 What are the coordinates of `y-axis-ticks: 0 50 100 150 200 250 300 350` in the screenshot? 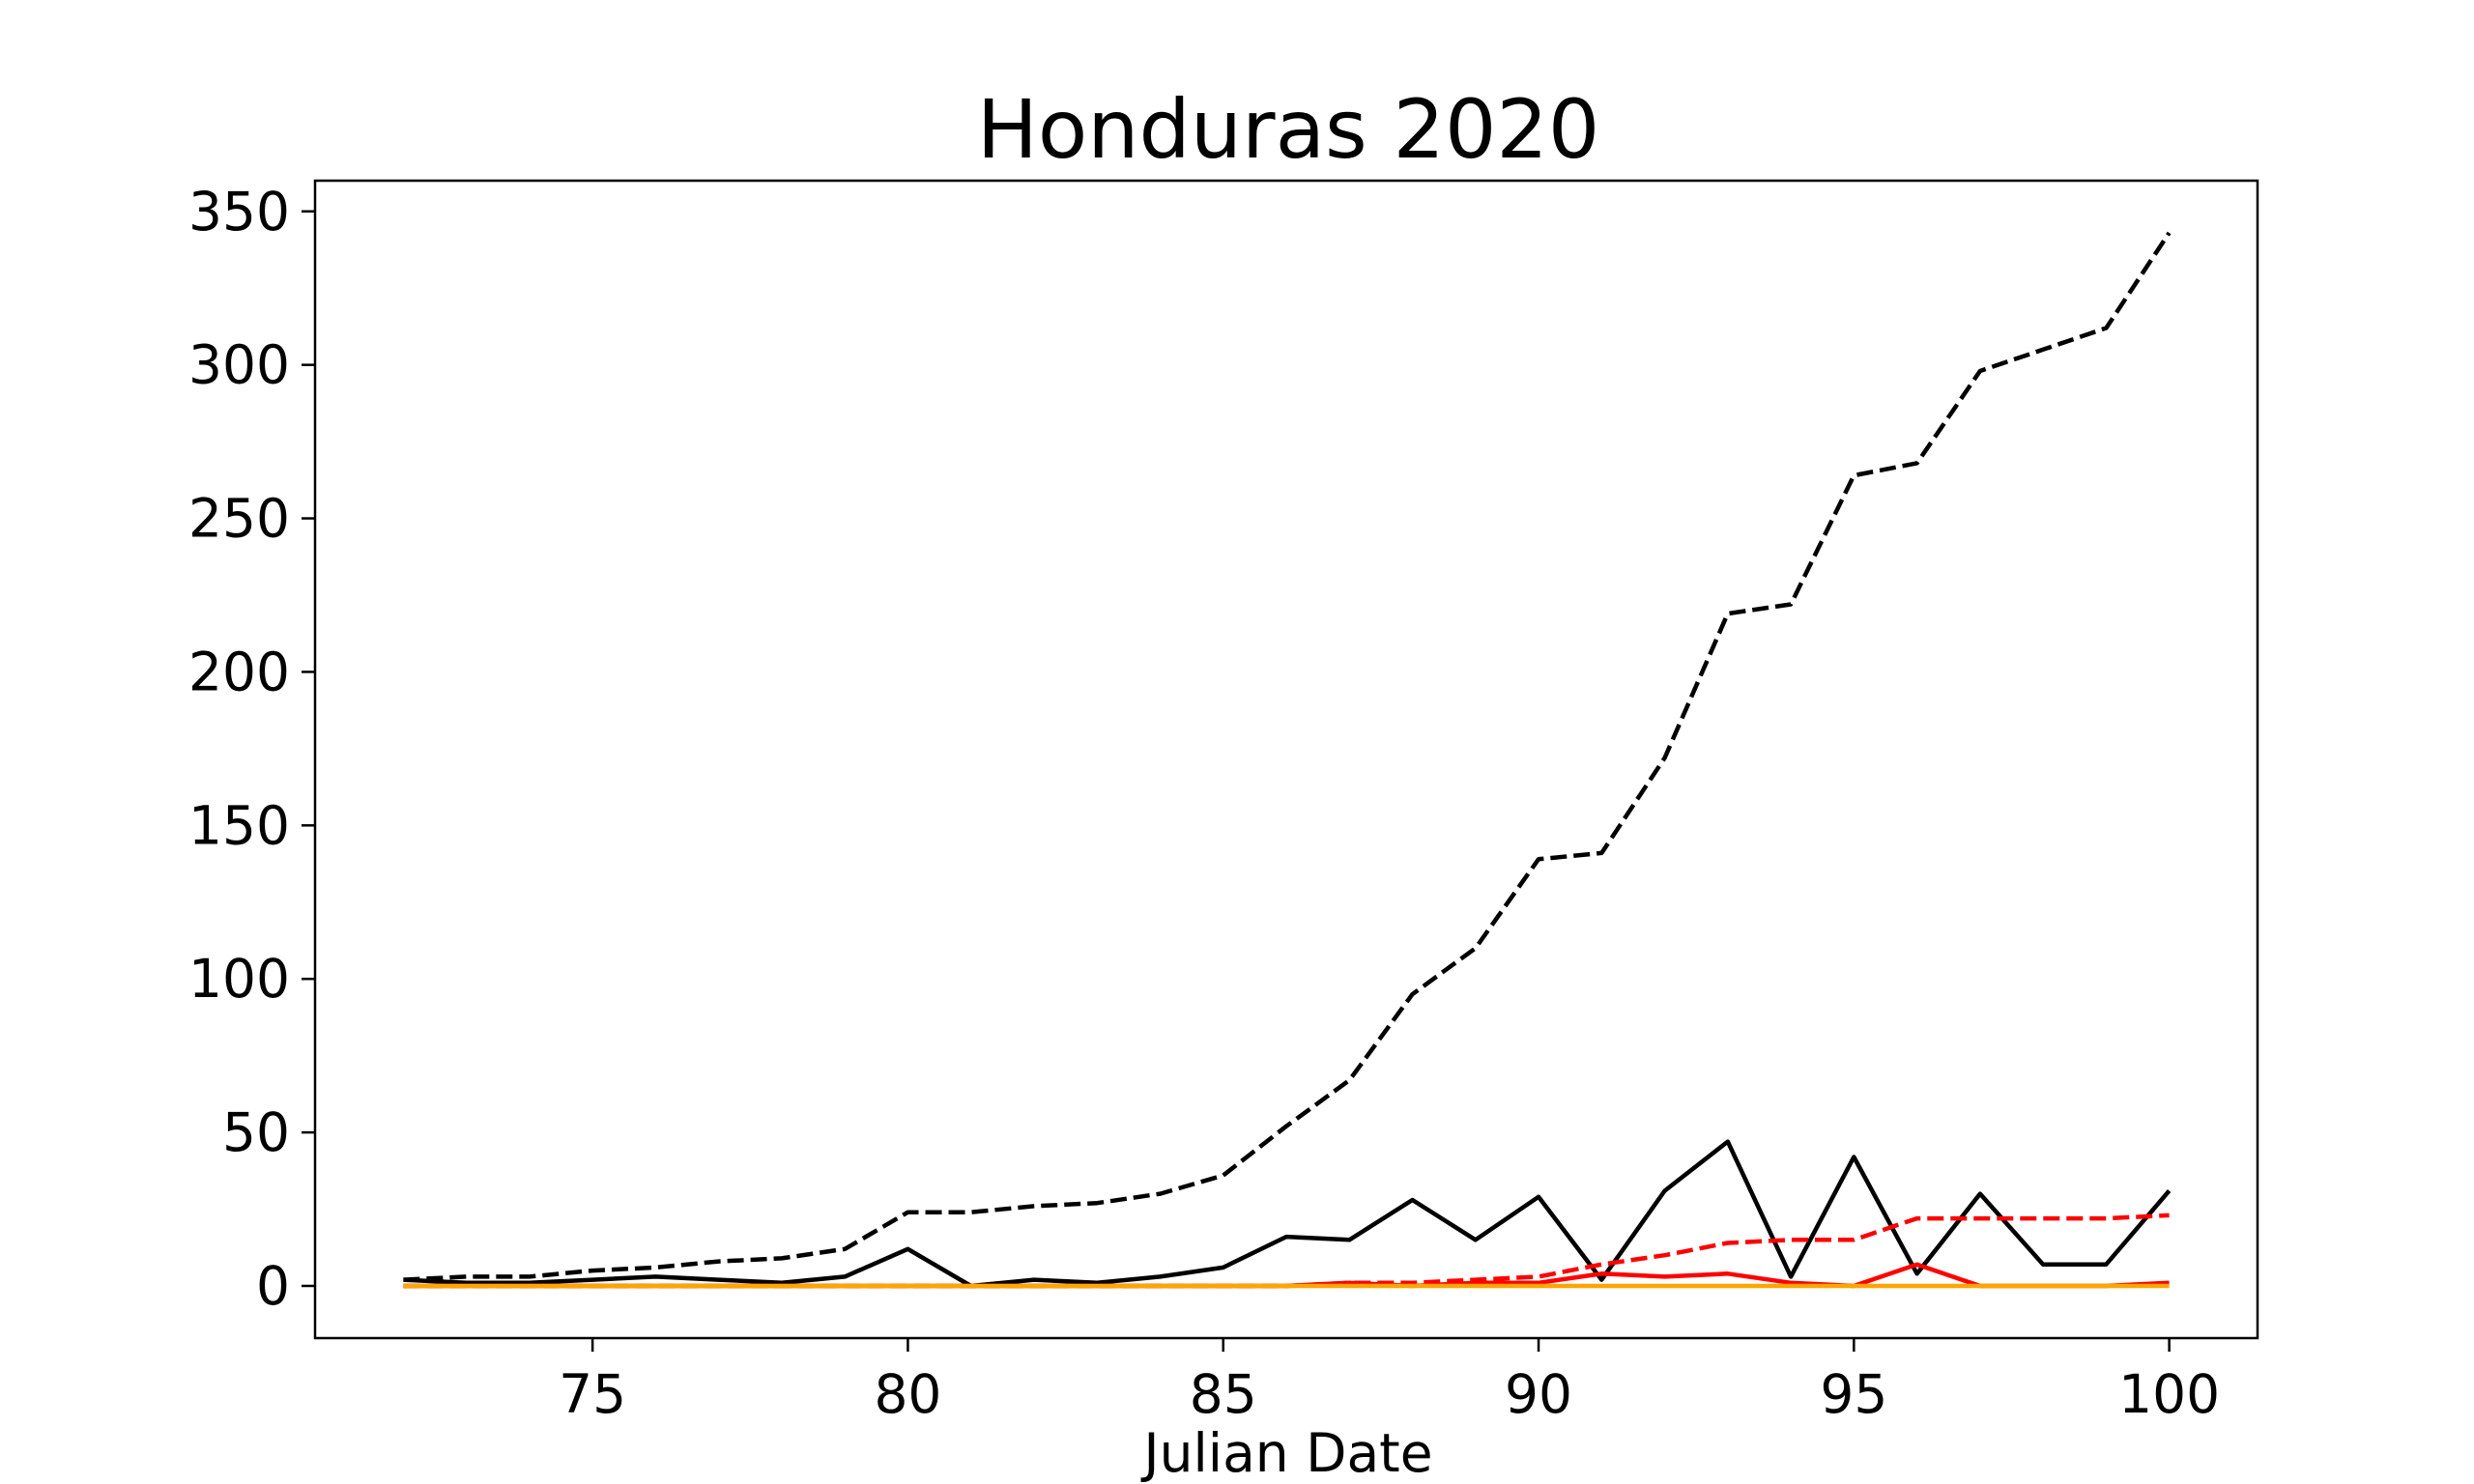 It's located at (251, 749).